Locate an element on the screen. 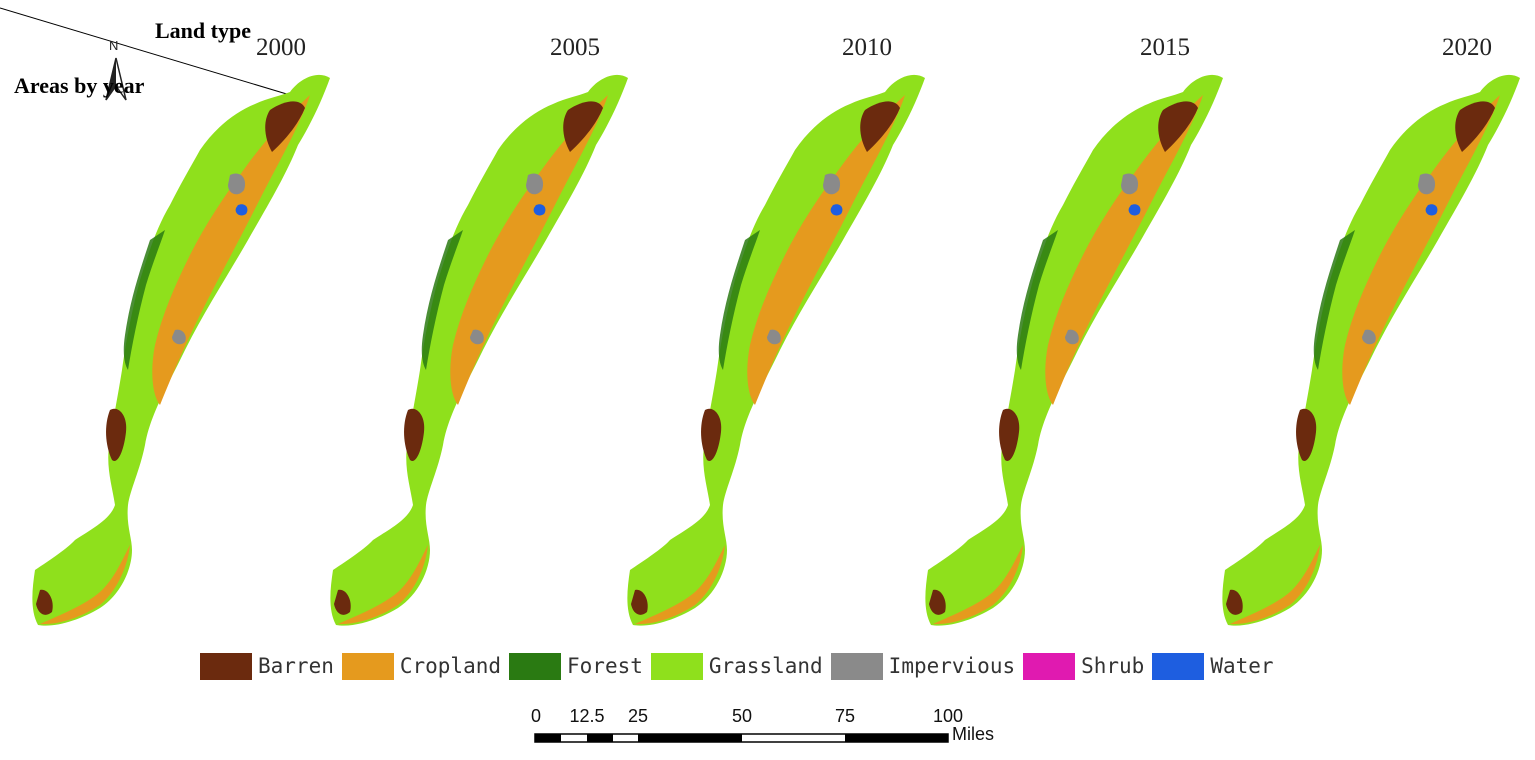 Image resolution: width=1535 pixels, height=760 pixels. legend-label: Barren is located at coordinates (296, 666).